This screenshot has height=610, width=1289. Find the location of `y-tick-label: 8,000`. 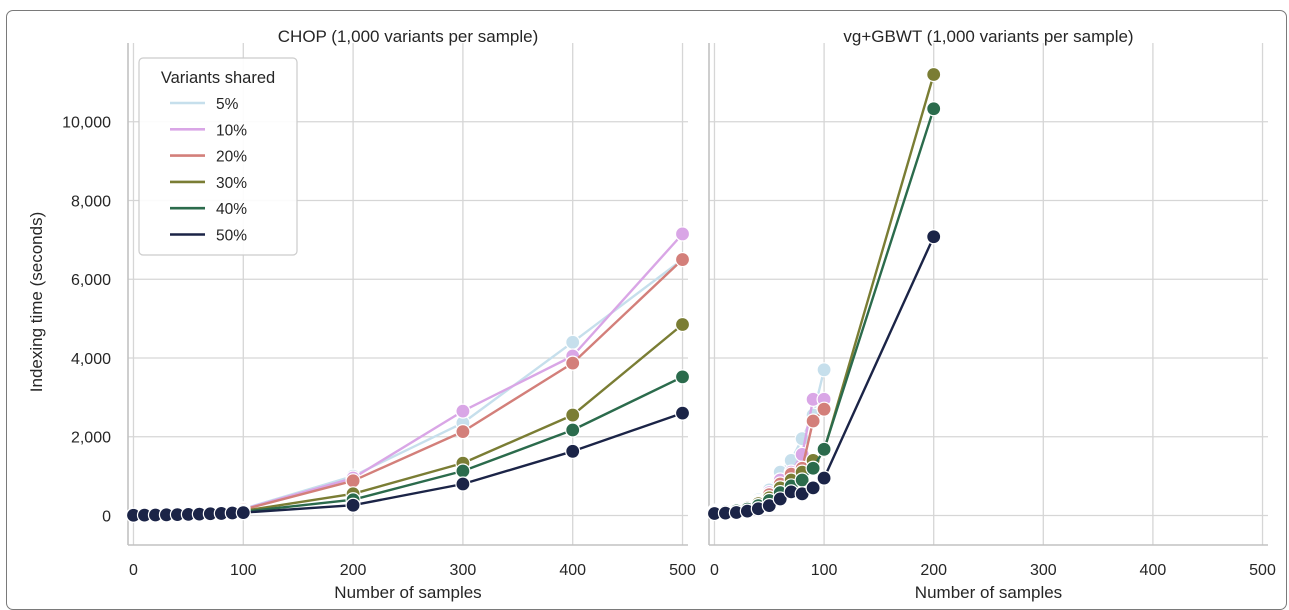

y-tick-label: 8,000 is located at coordinates (91, 201).